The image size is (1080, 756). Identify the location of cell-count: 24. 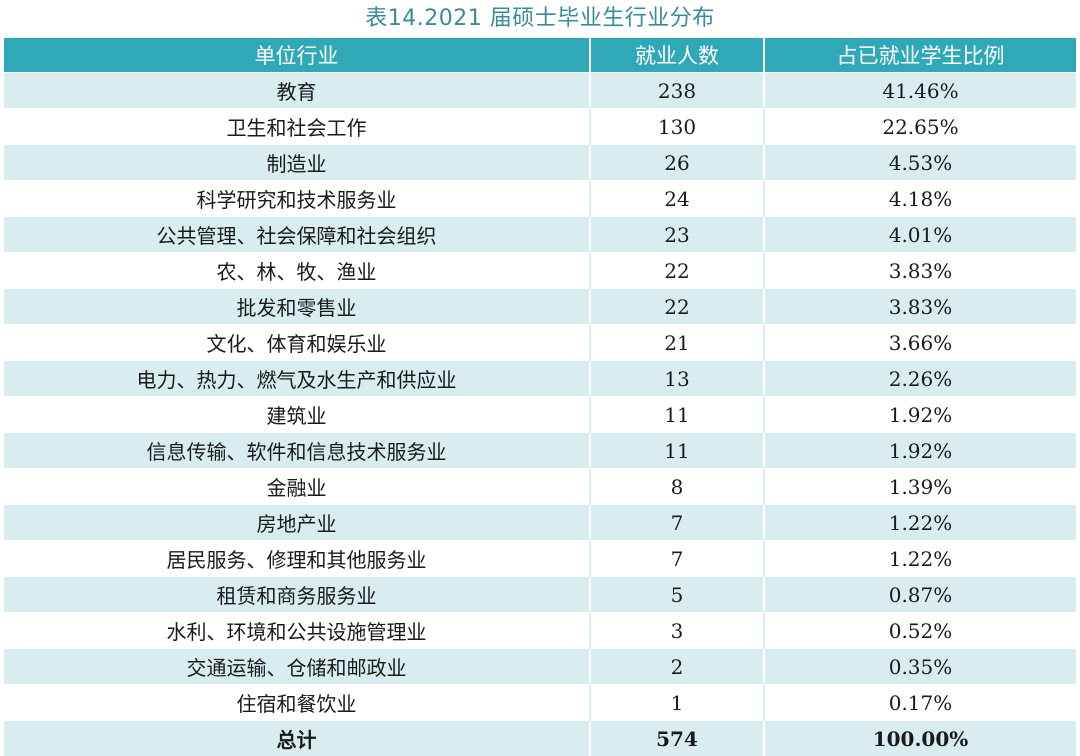
(677, 199).